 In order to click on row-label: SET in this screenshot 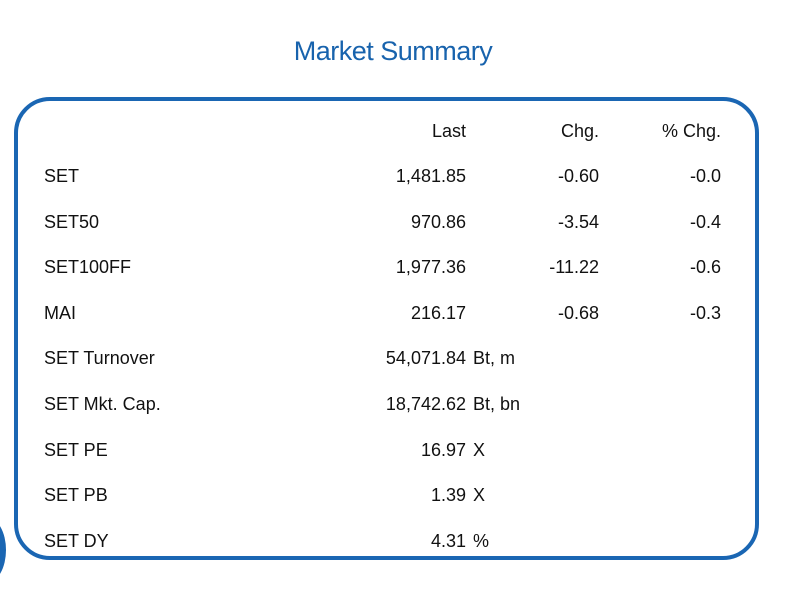, I will do `click(62, 176)`.